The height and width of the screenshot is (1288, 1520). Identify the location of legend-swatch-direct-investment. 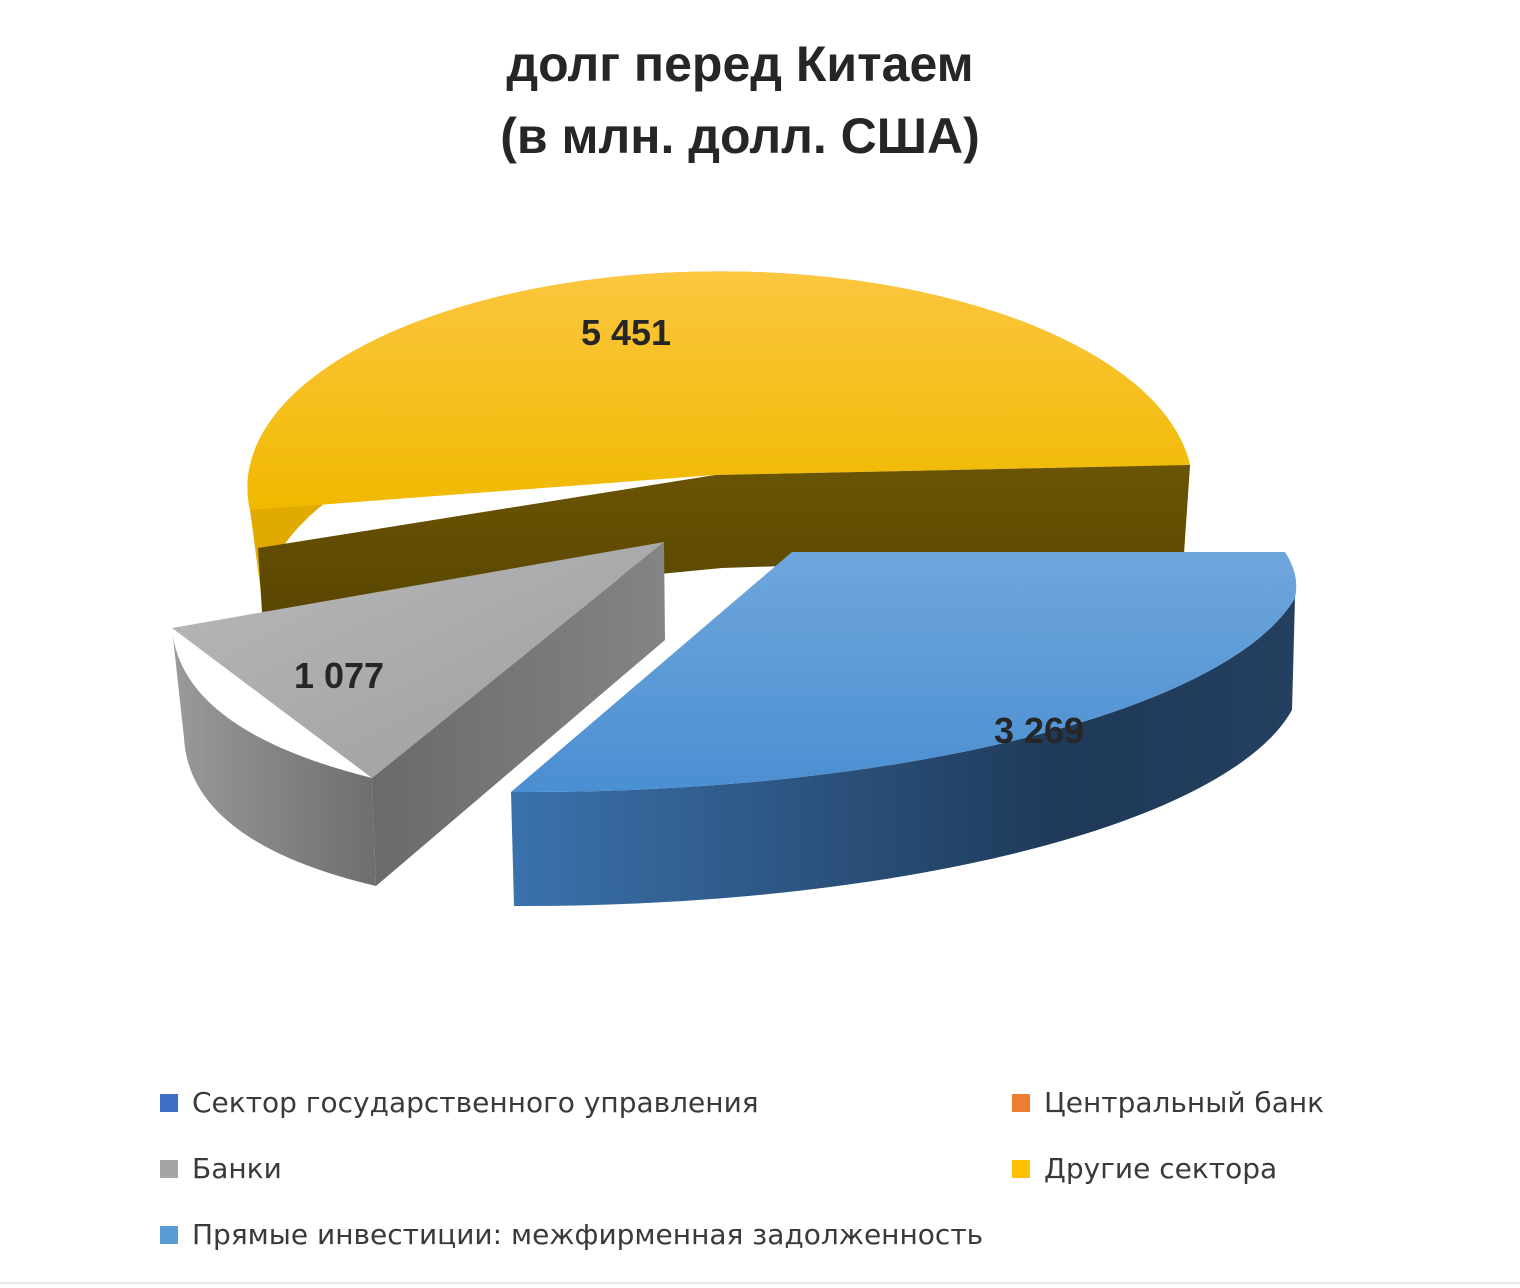
(169, 1234).